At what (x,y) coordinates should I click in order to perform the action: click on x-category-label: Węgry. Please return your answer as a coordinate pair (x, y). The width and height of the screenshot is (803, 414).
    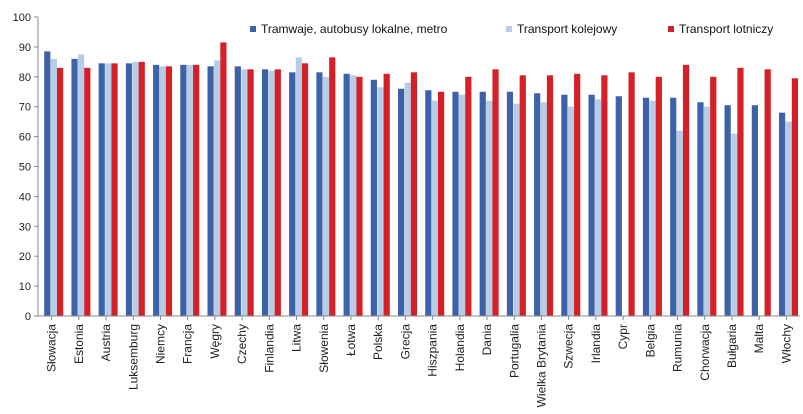
    Looking at the image, I should click on (215, 341).